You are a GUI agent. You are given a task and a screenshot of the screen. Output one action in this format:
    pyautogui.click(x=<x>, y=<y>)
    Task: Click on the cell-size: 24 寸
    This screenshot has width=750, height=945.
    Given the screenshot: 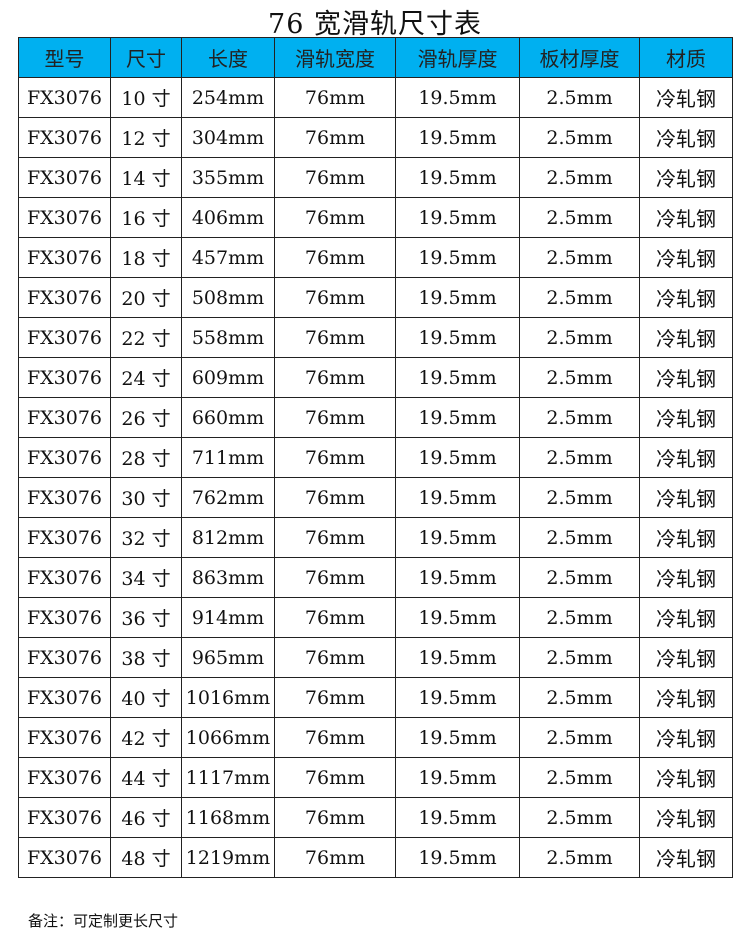 What is the action you would take?
    pyautogui.click(x=146, y=377)
    